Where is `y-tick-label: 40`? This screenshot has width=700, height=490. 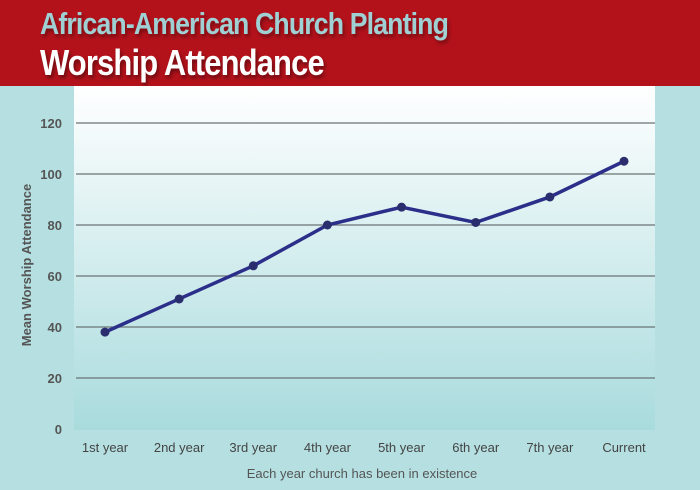
y-tick-label: 40 is located at coordinates (55, 327).